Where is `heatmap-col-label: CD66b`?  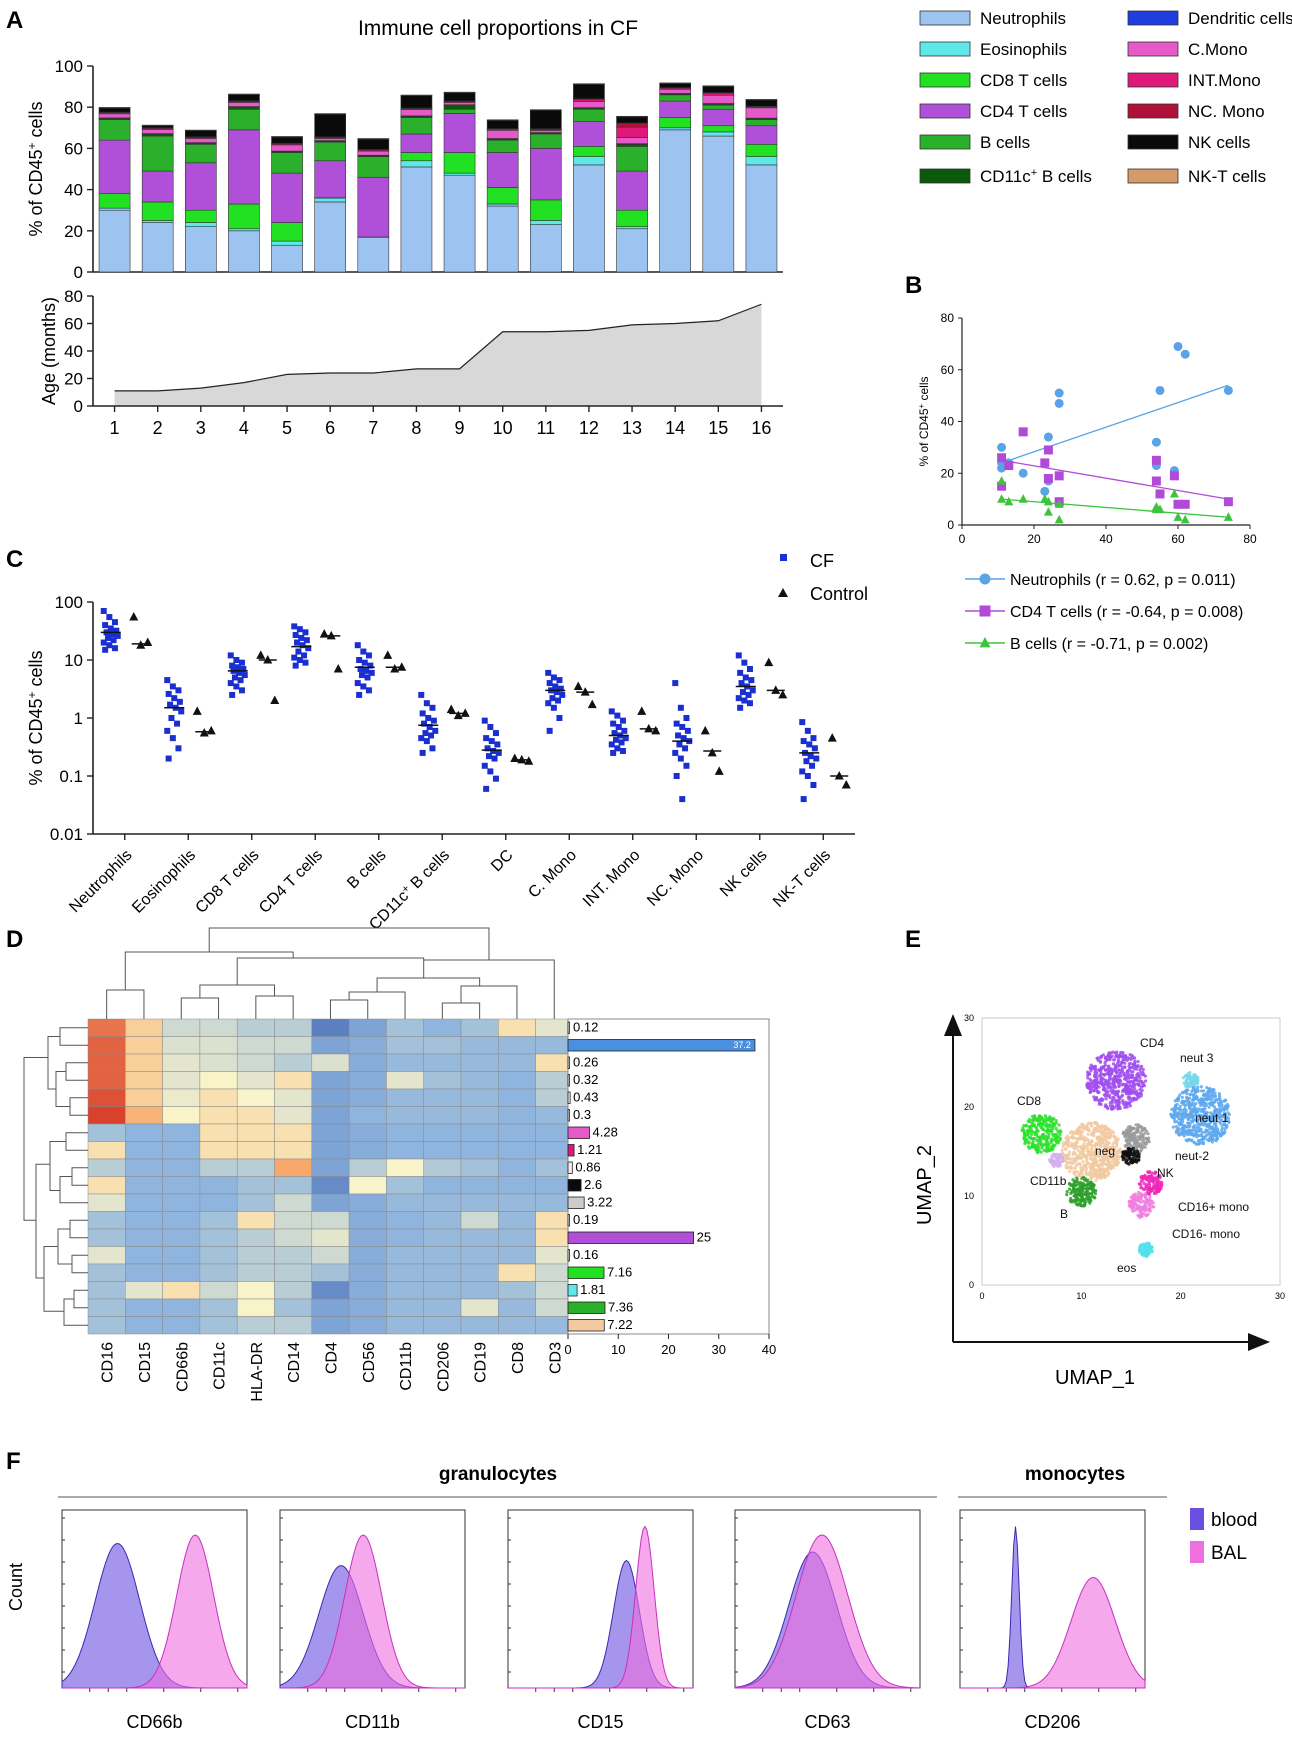 heatmap-col-label: CD66b is located at coordinates (182, 1367).